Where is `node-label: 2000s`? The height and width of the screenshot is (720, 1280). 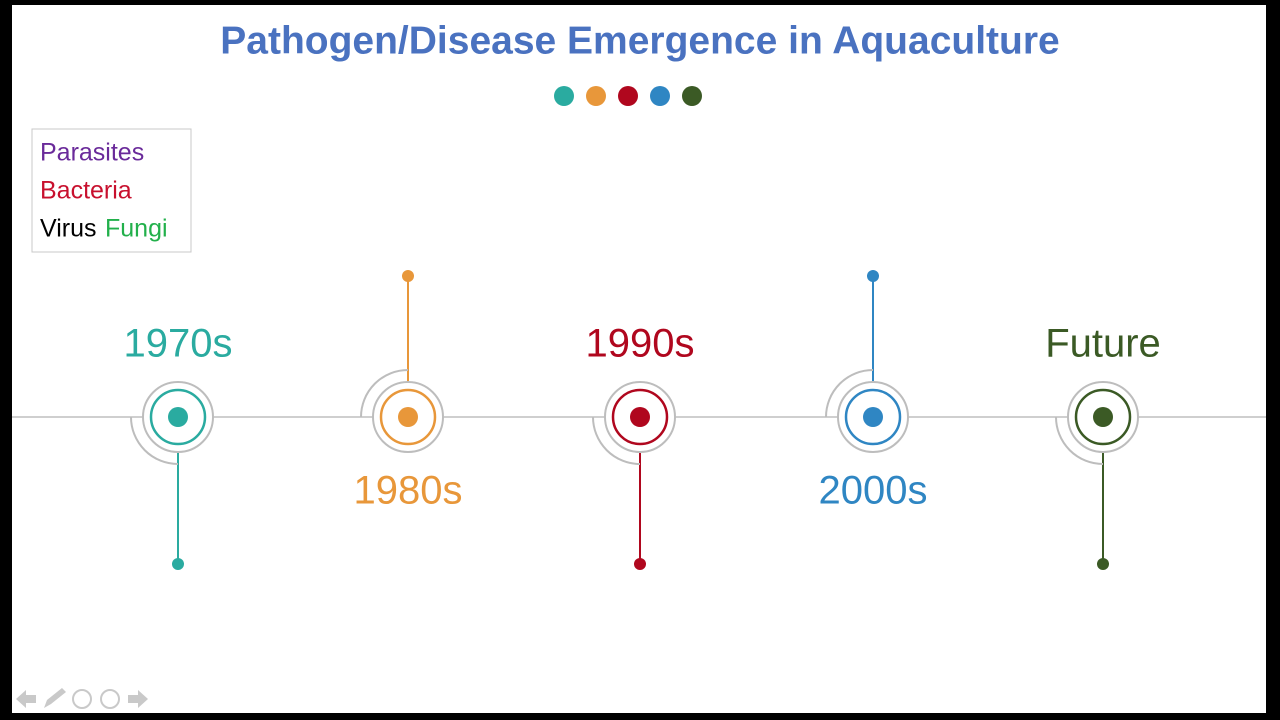
node-label: 2000s is located at coordinates (873, 491).